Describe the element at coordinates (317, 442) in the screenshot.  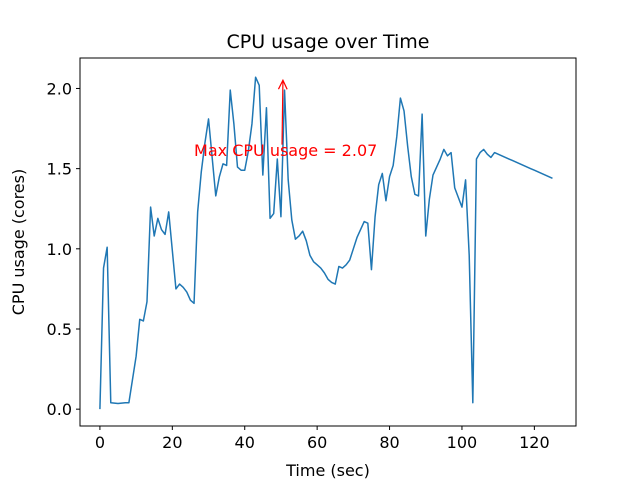
I see `x-tick-label: 60` at that location.